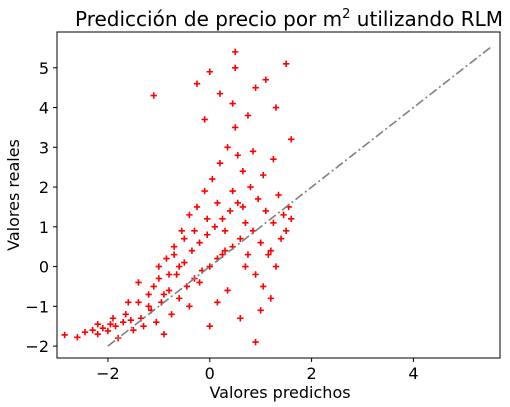 The height and width of the screenshot is (407, 510). Describe the element at coordinates (44, 147) in the screenshot. I see `y-tick-label: 3` at that location.